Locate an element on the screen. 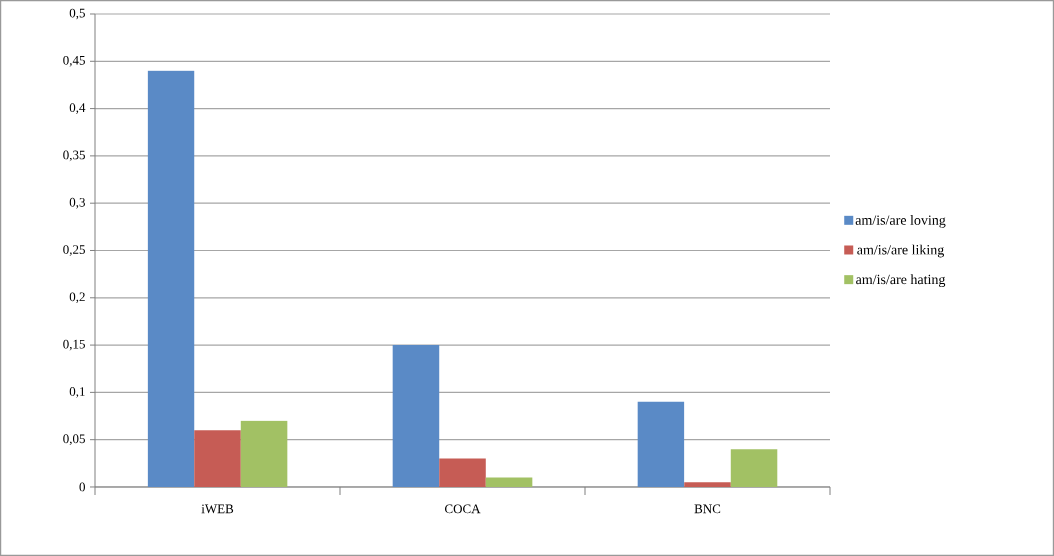 This screenshot has height=556, width=1054. y-tick-label: 0,35 is located at coordinates (74, 156).